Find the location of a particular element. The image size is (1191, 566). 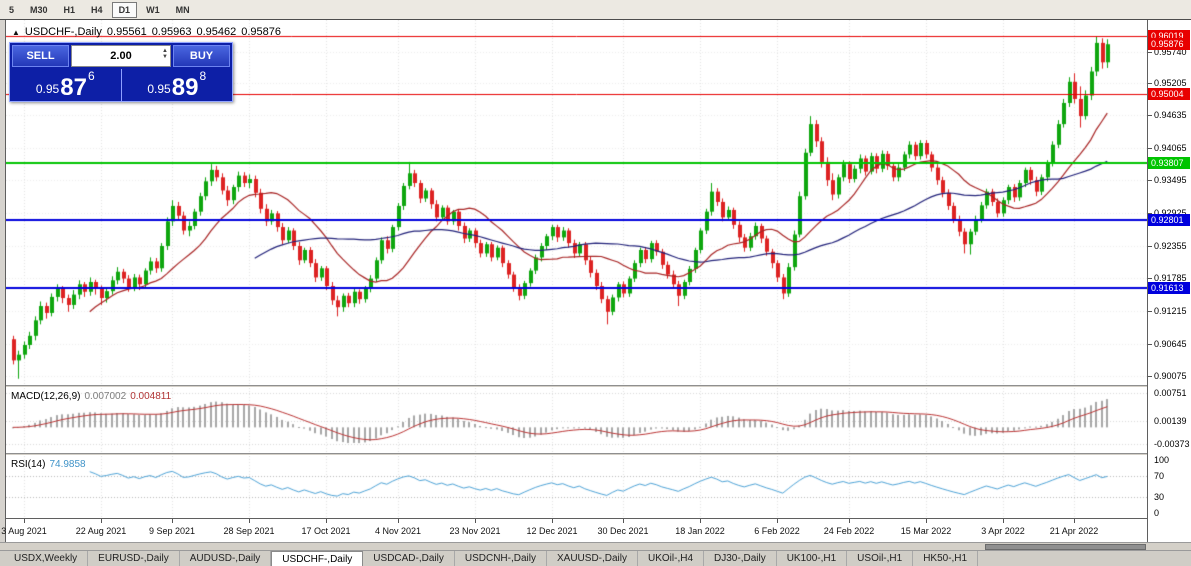

rsi-axis-label: 70 is located at coordinates (1159, 476).